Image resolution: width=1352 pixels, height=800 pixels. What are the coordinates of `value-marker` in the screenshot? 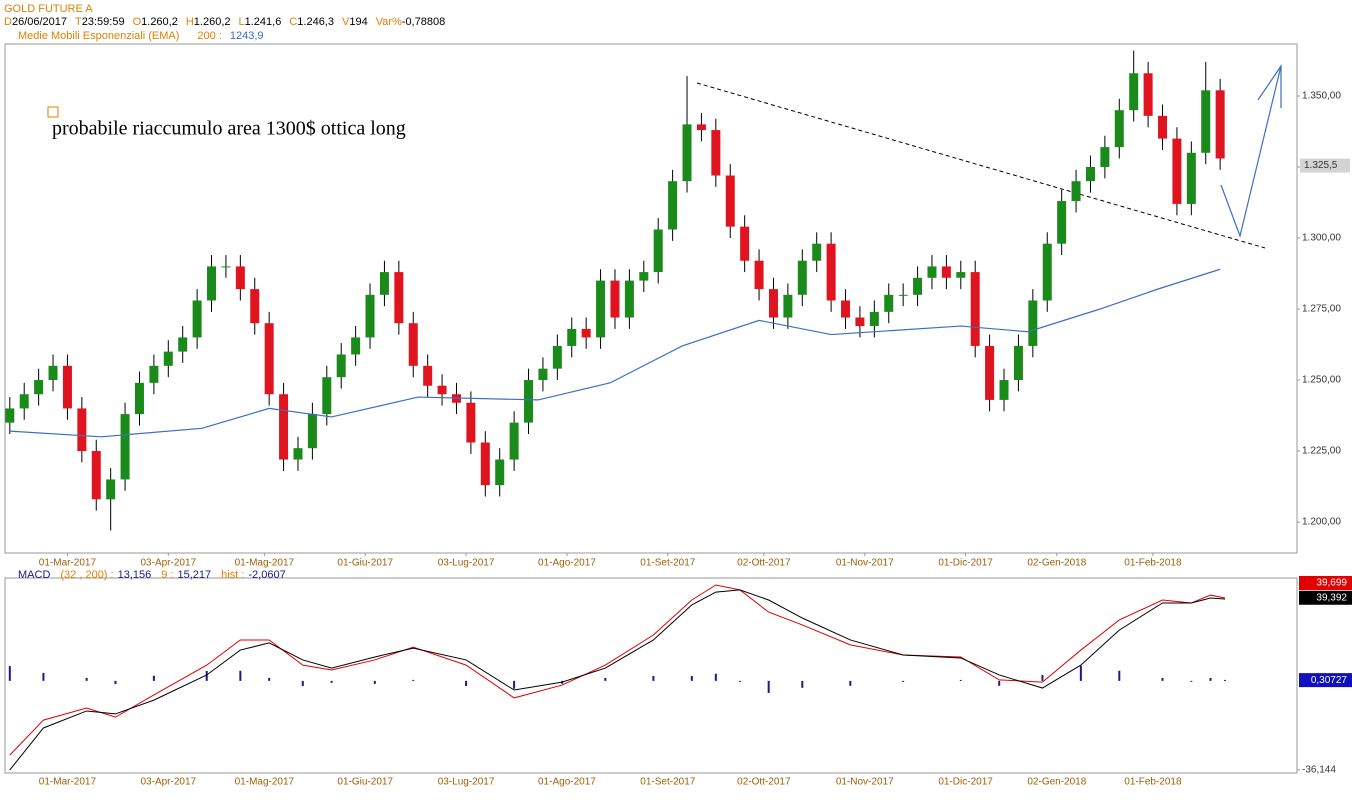 It's located at (1325, 597).